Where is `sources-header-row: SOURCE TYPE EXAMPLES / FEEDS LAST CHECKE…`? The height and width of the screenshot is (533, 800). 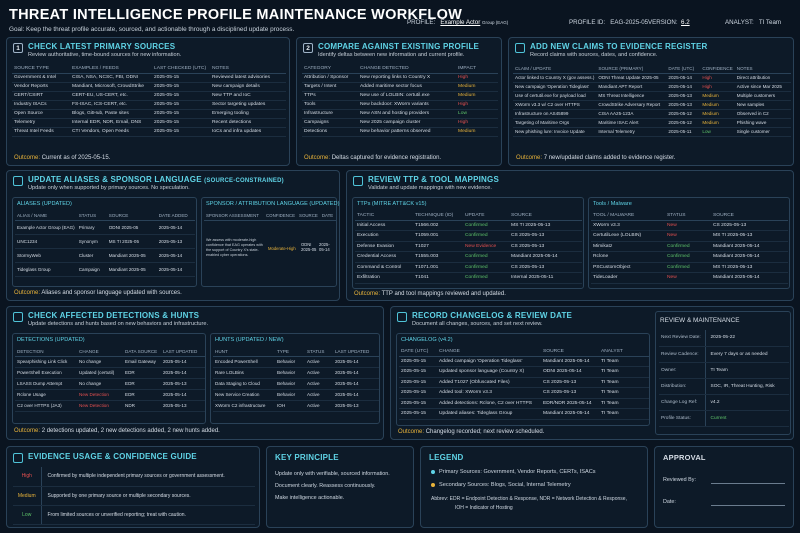
sources-header-row: SOURCE TYPE EXAMPLES / FEEDS LAST CHECKE… is located at coordinates (149, 69).